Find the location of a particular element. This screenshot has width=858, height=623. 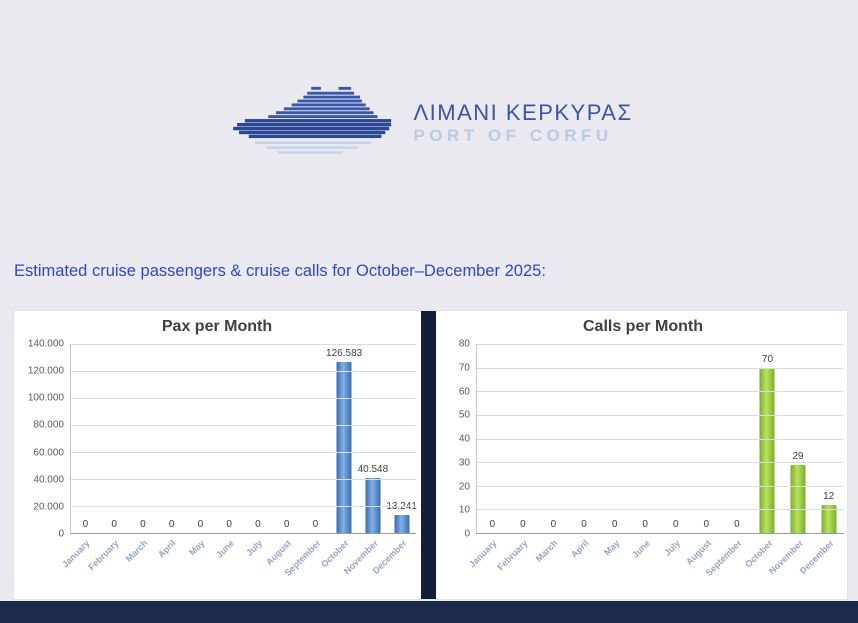

x-tick-label: April is located at coordinates (579, 549).